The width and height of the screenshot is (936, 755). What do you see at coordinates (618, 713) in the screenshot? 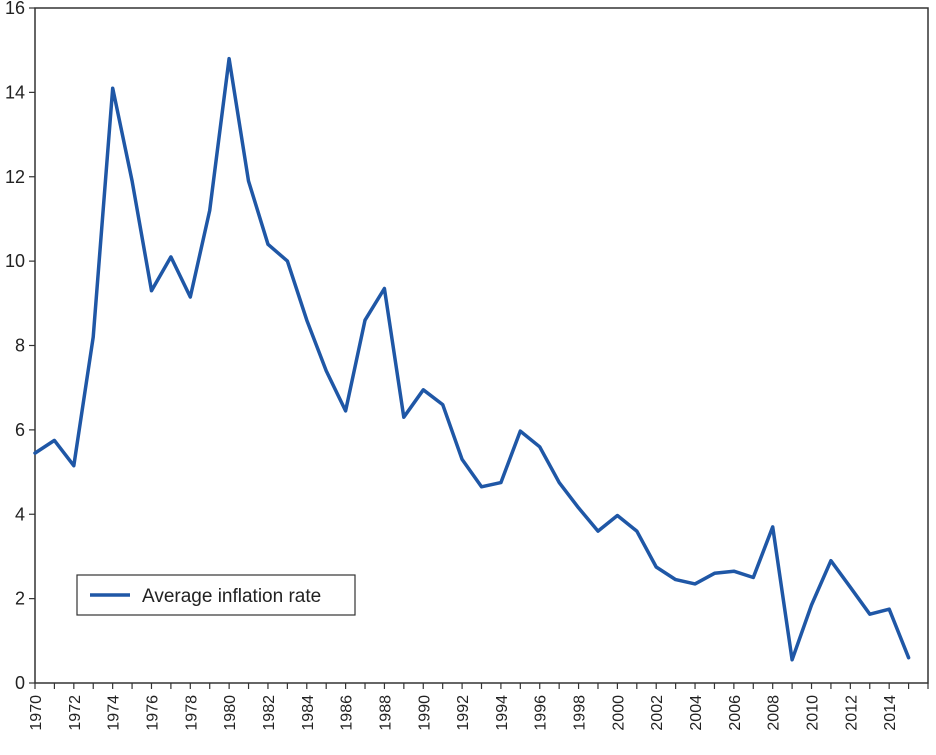
I see `x-tick-label: 2000` at bounding box center [618, 713].